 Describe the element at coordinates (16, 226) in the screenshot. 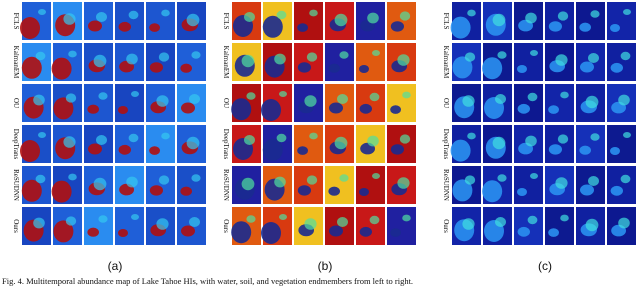

I see `row-label: Ours` at that location.